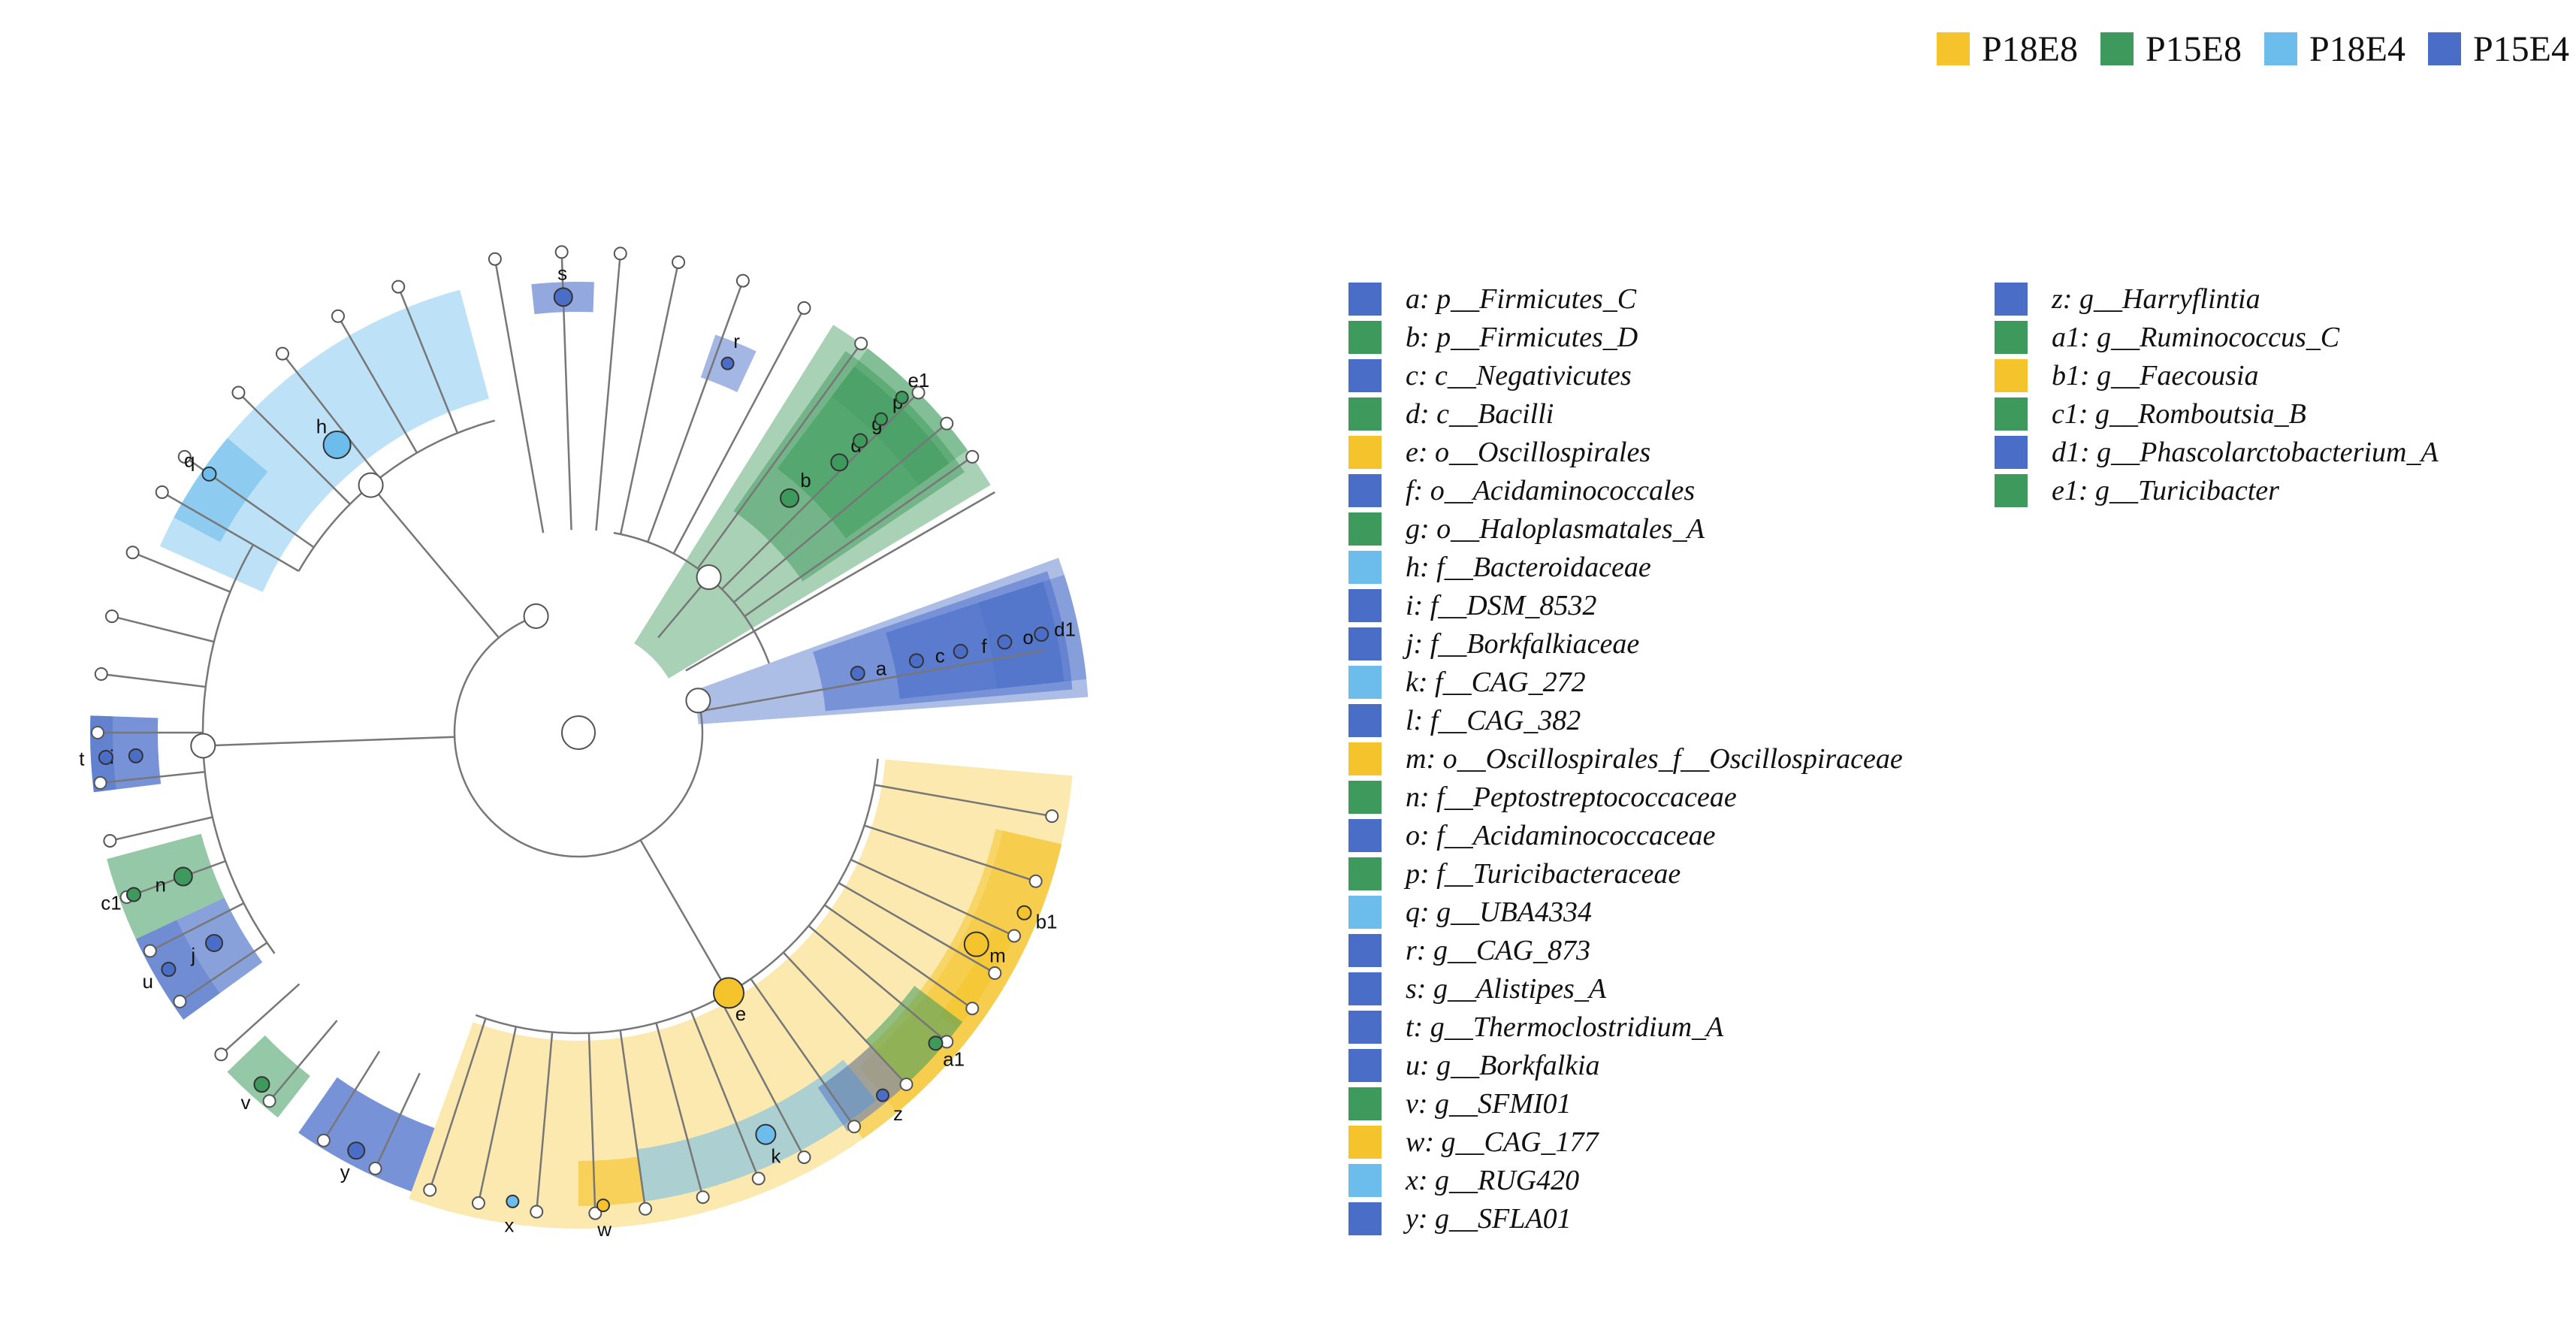  Describe the element at coordinates (916, 661) in the screenshot. I see `clade-node-c` at that location.